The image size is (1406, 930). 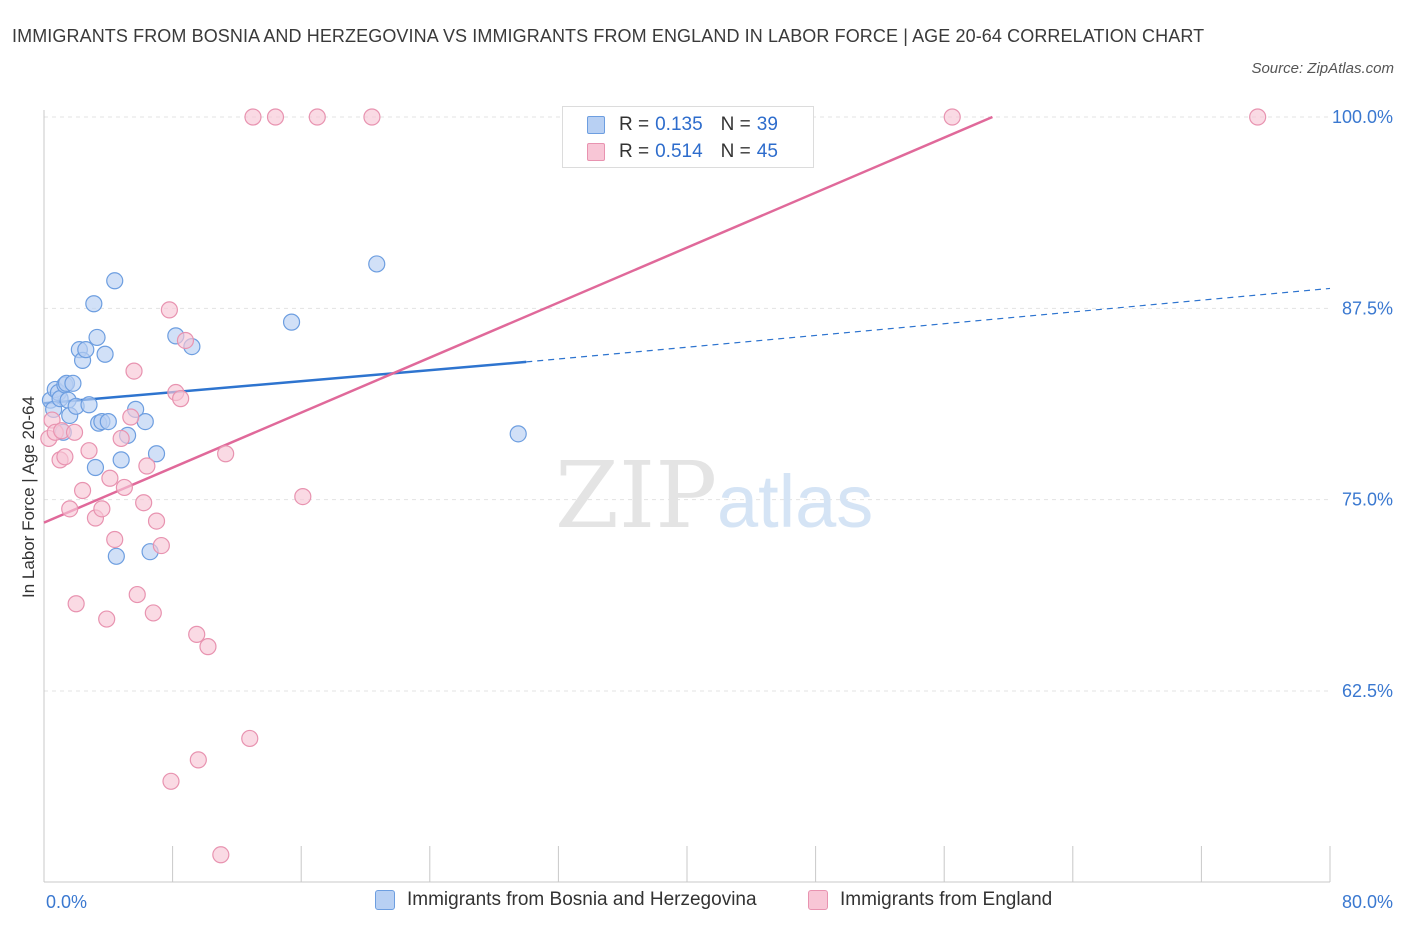 I want to click on series-legend-england: Immigrants from England, so click(x=930, y=900).